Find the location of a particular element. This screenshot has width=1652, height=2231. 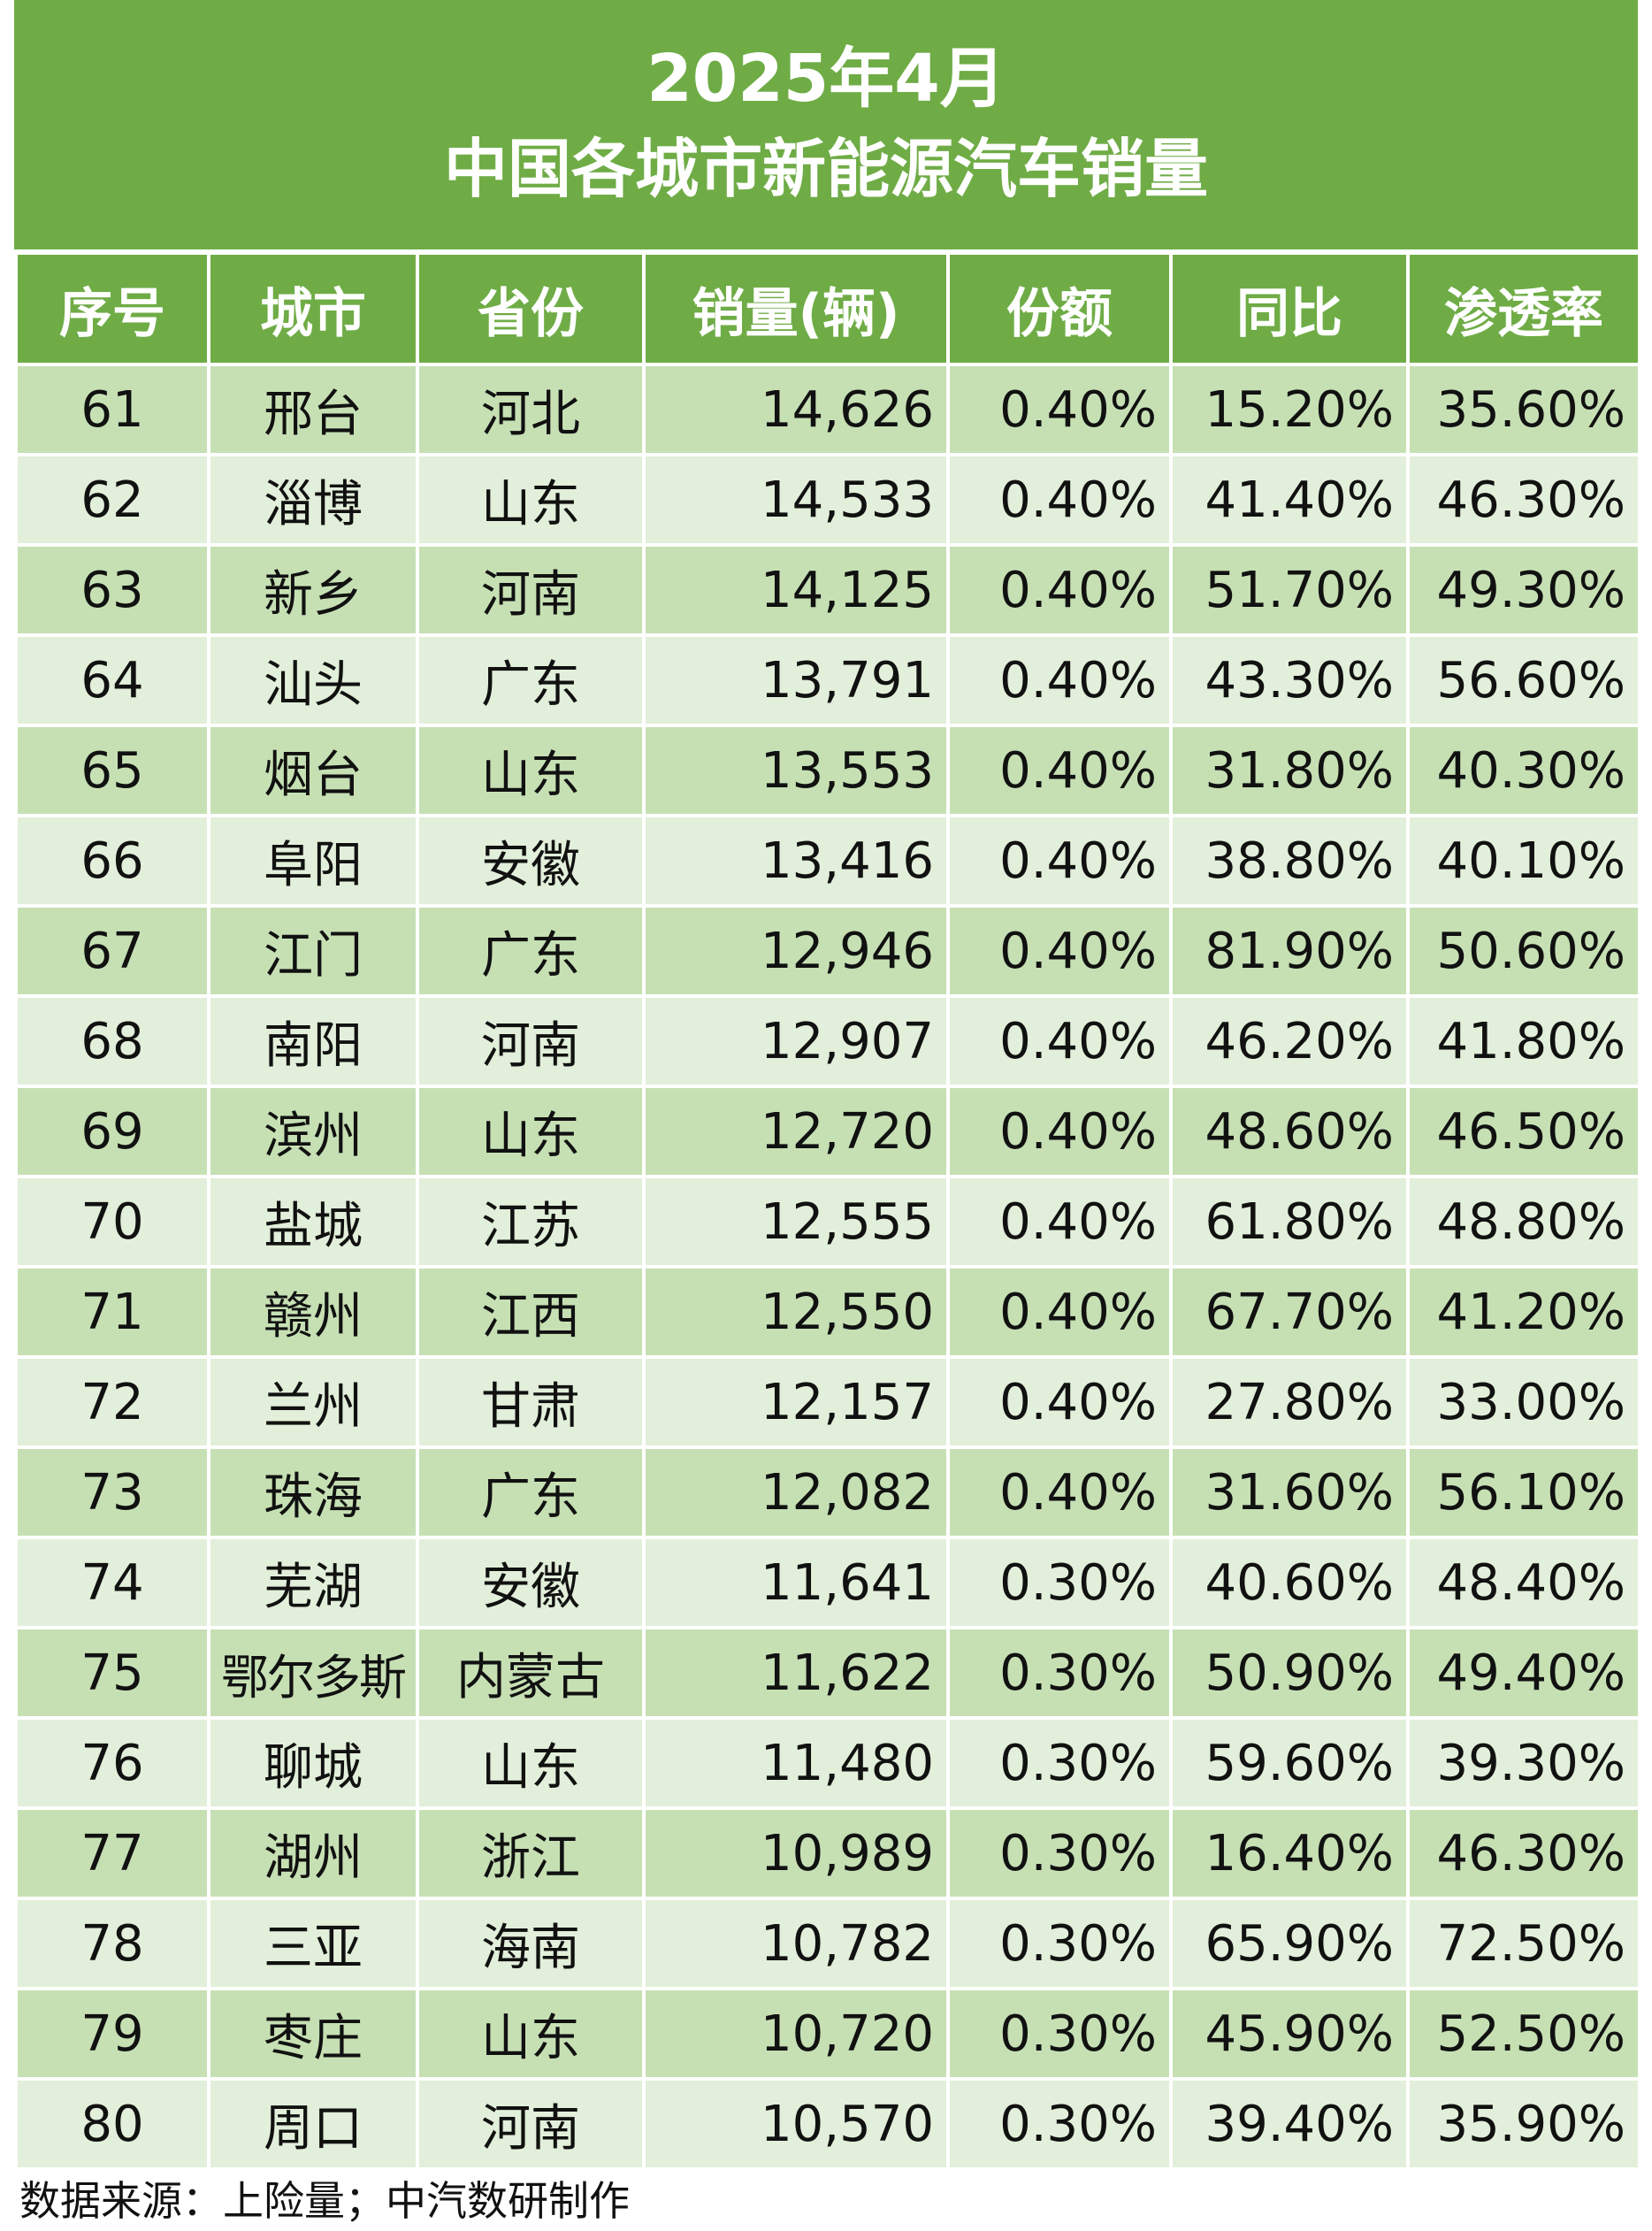

penetration-cell: 52.50% is located at coordinates (1523, 2034).